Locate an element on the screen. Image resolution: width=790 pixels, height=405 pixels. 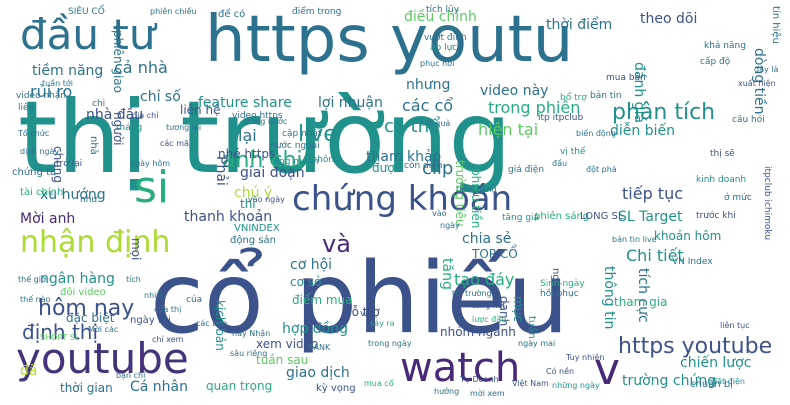
word: tài chính is located at coordinates (42, 192).